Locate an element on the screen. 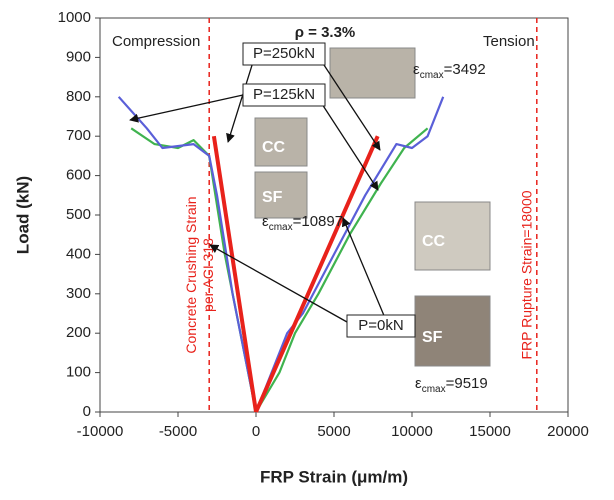 The image size is (614, 500). y-axis-title: Load (kN) is located at coordinates (22, 215).